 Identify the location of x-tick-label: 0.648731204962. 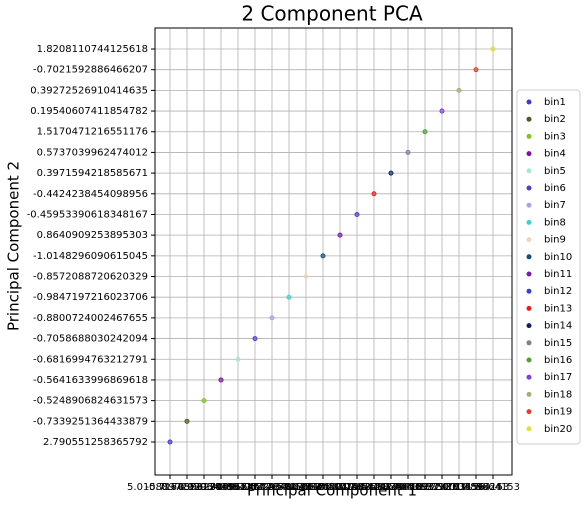
(204, 487).